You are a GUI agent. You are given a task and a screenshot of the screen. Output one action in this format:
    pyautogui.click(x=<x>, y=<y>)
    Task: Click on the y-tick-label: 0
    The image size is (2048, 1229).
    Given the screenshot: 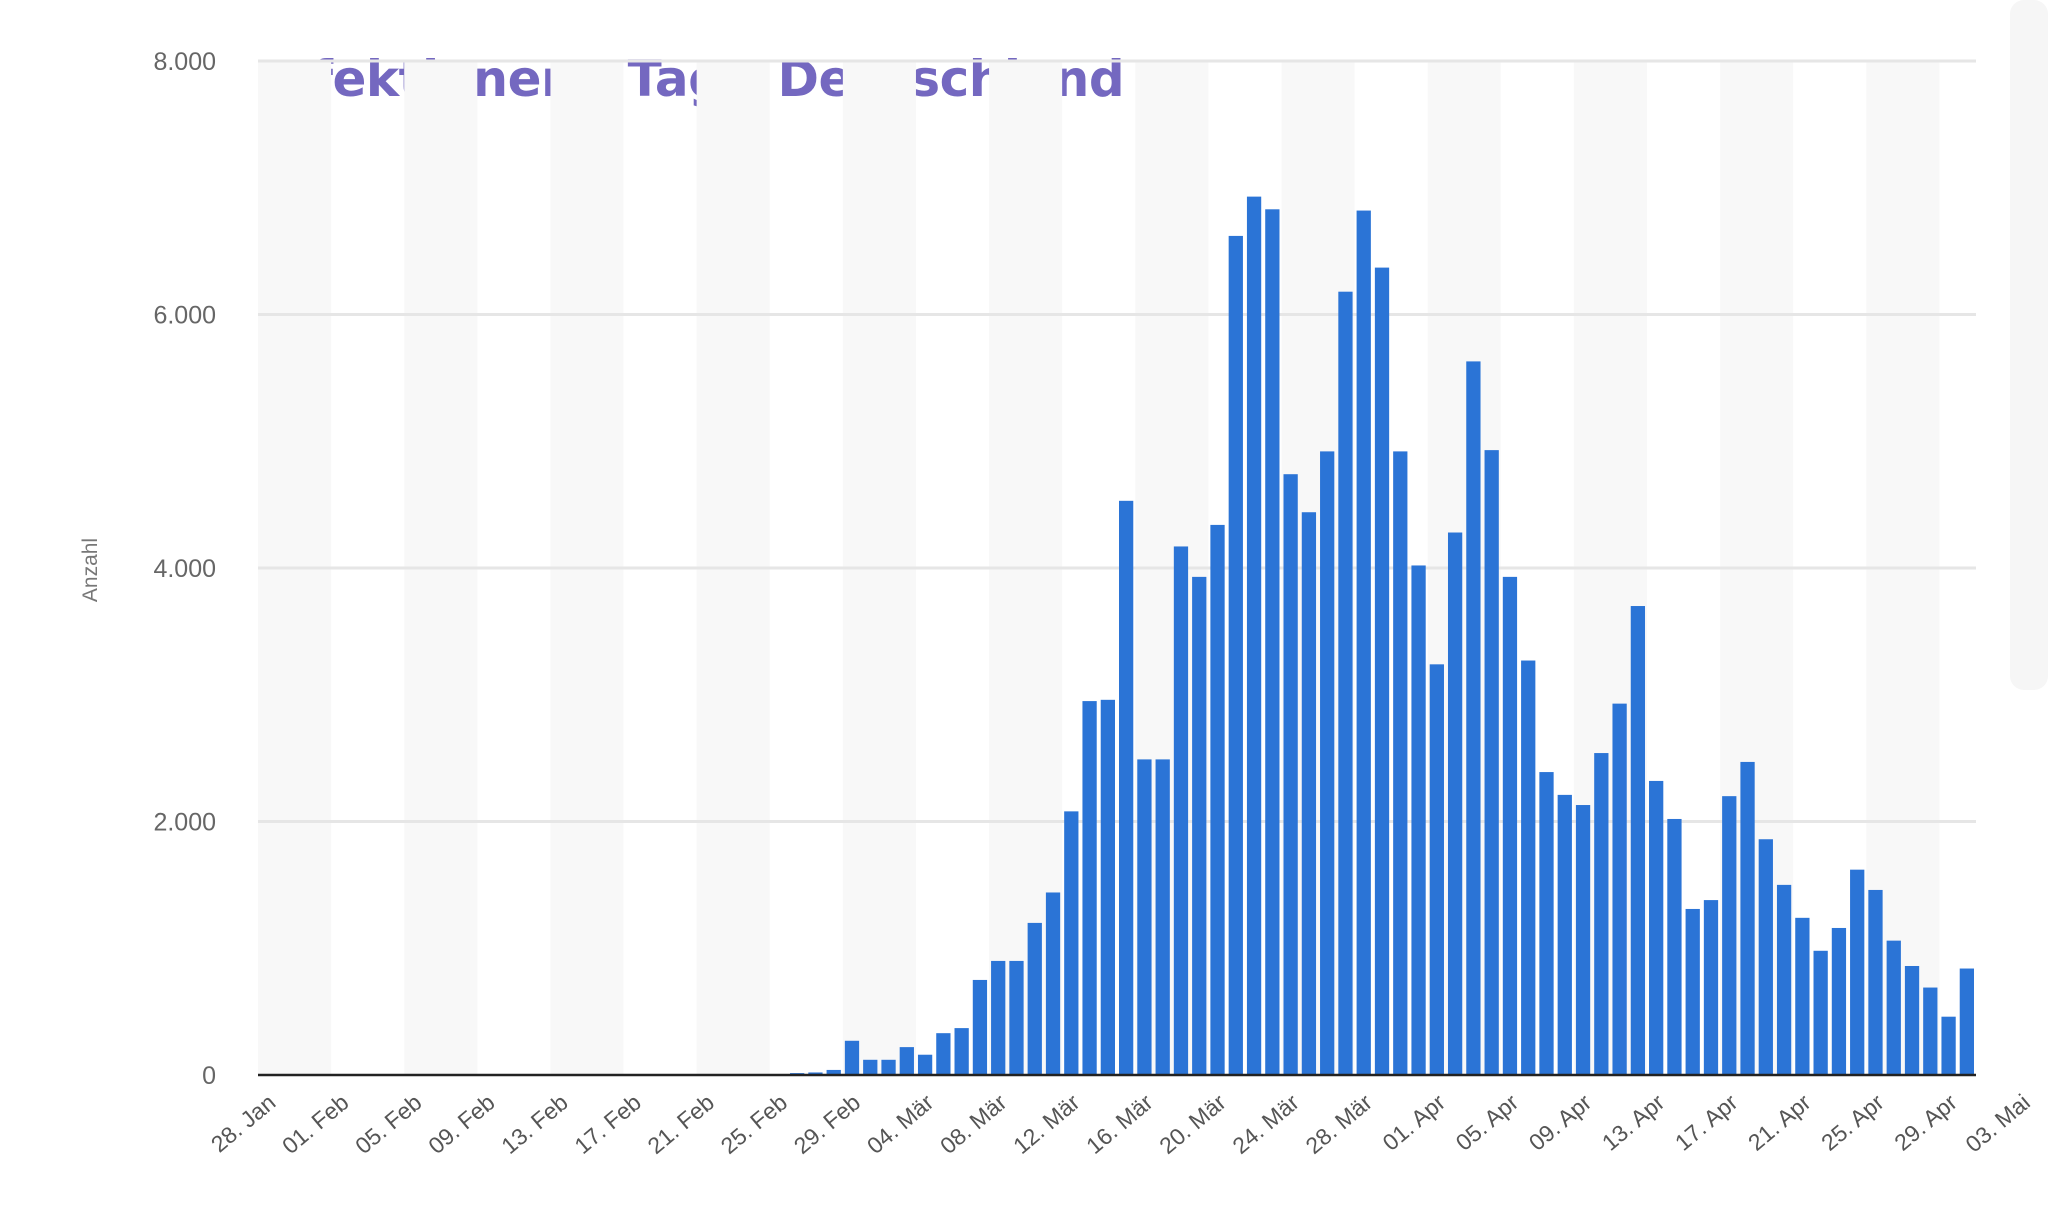 What is the action you would take?
    pyautogui.click(x=209, y=1076)
    